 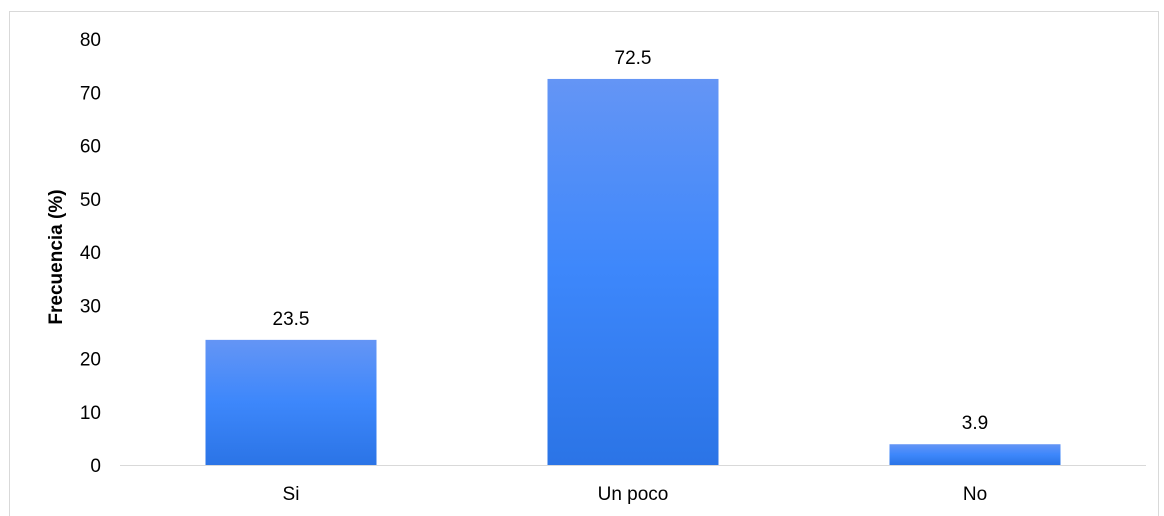 What do you see at coordinates (90, 93) in the screenshot?
I see `y-tick-label: 70` at bounding box center [90, 93].